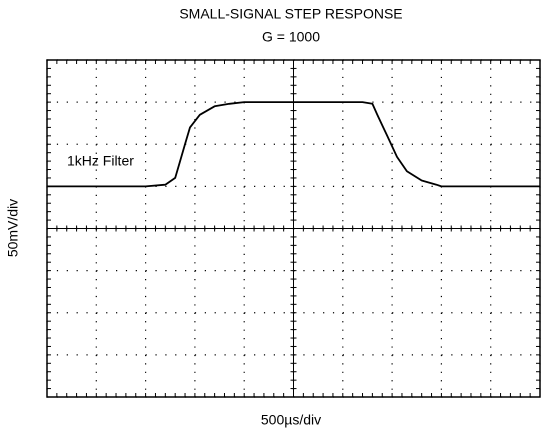 This screenshot has height=436, width=541. What do you see at coordinates (291, 420) in the screenshot?
I see `x-axis-label: 500µs/div` at bounding box center [291, 420].